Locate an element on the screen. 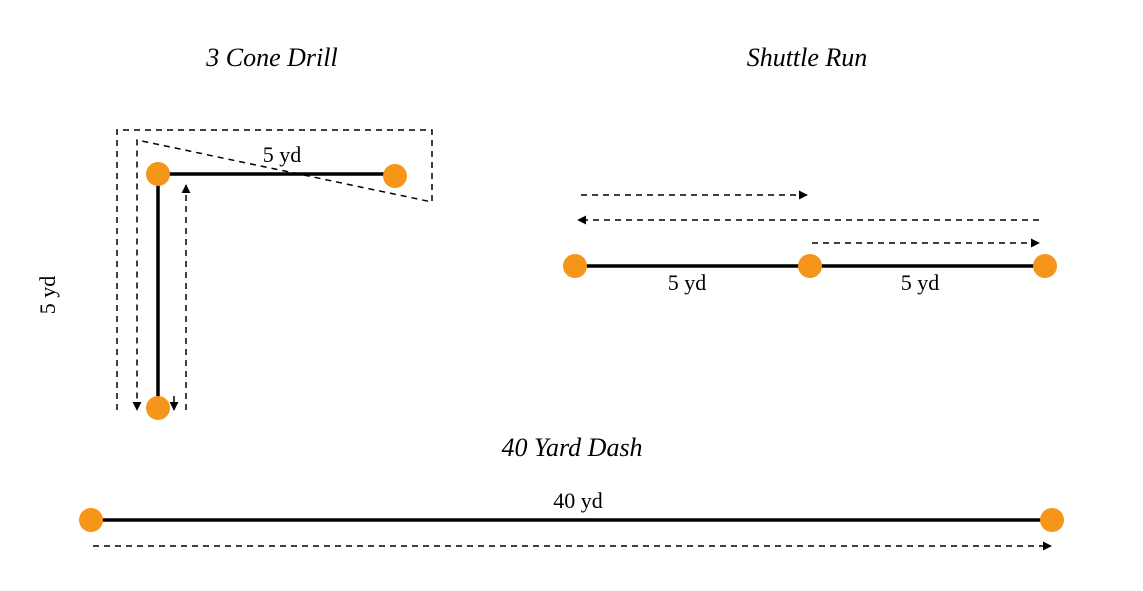 This screenshot has width=1143, height=591. shuttle-left-label: 5 yd is located at coordinates (687, 282).